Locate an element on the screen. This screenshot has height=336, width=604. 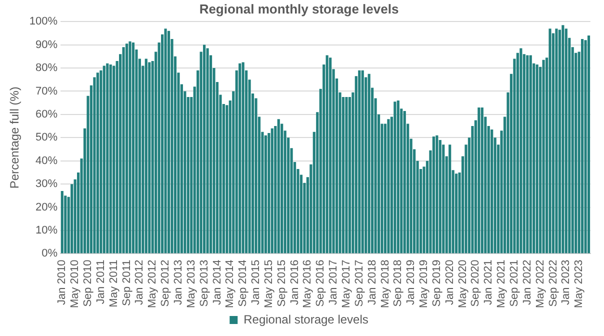
x-tick-label: Jan 2017 is located at coordinates (334, 282).